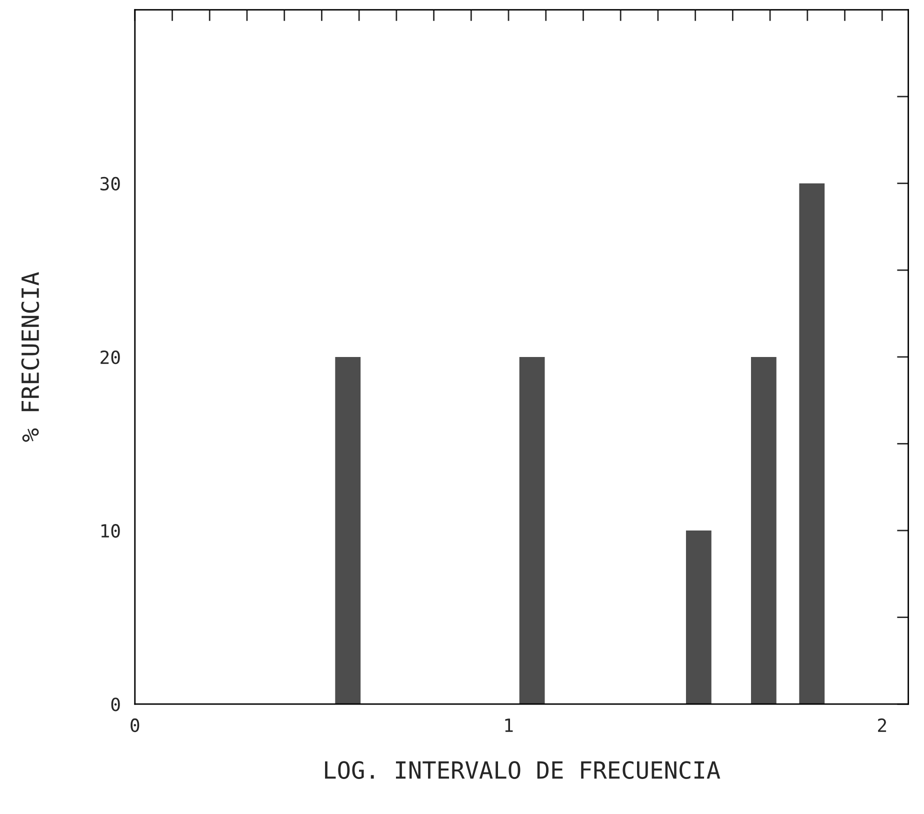  What do you see at coordinates (135, 725) in the screenshot?
I see `x-tick-label: 0` at bounding box center [135, 725].